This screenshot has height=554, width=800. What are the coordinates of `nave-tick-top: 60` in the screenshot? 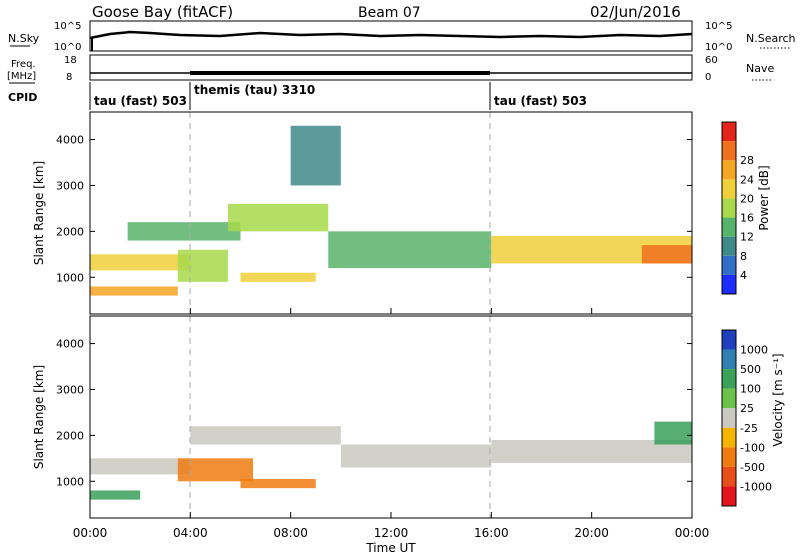 It's located at (711, 60).